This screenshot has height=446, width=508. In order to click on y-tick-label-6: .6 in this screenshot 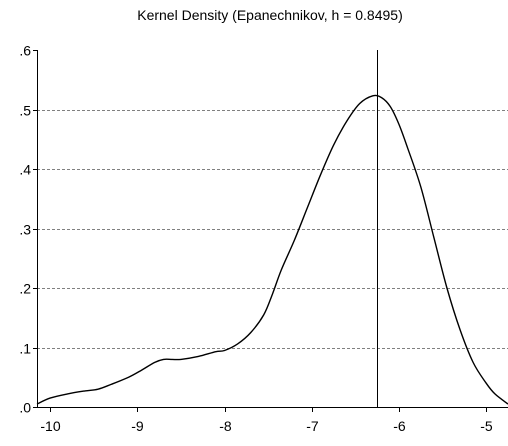, I will do `click(25, 51)`.